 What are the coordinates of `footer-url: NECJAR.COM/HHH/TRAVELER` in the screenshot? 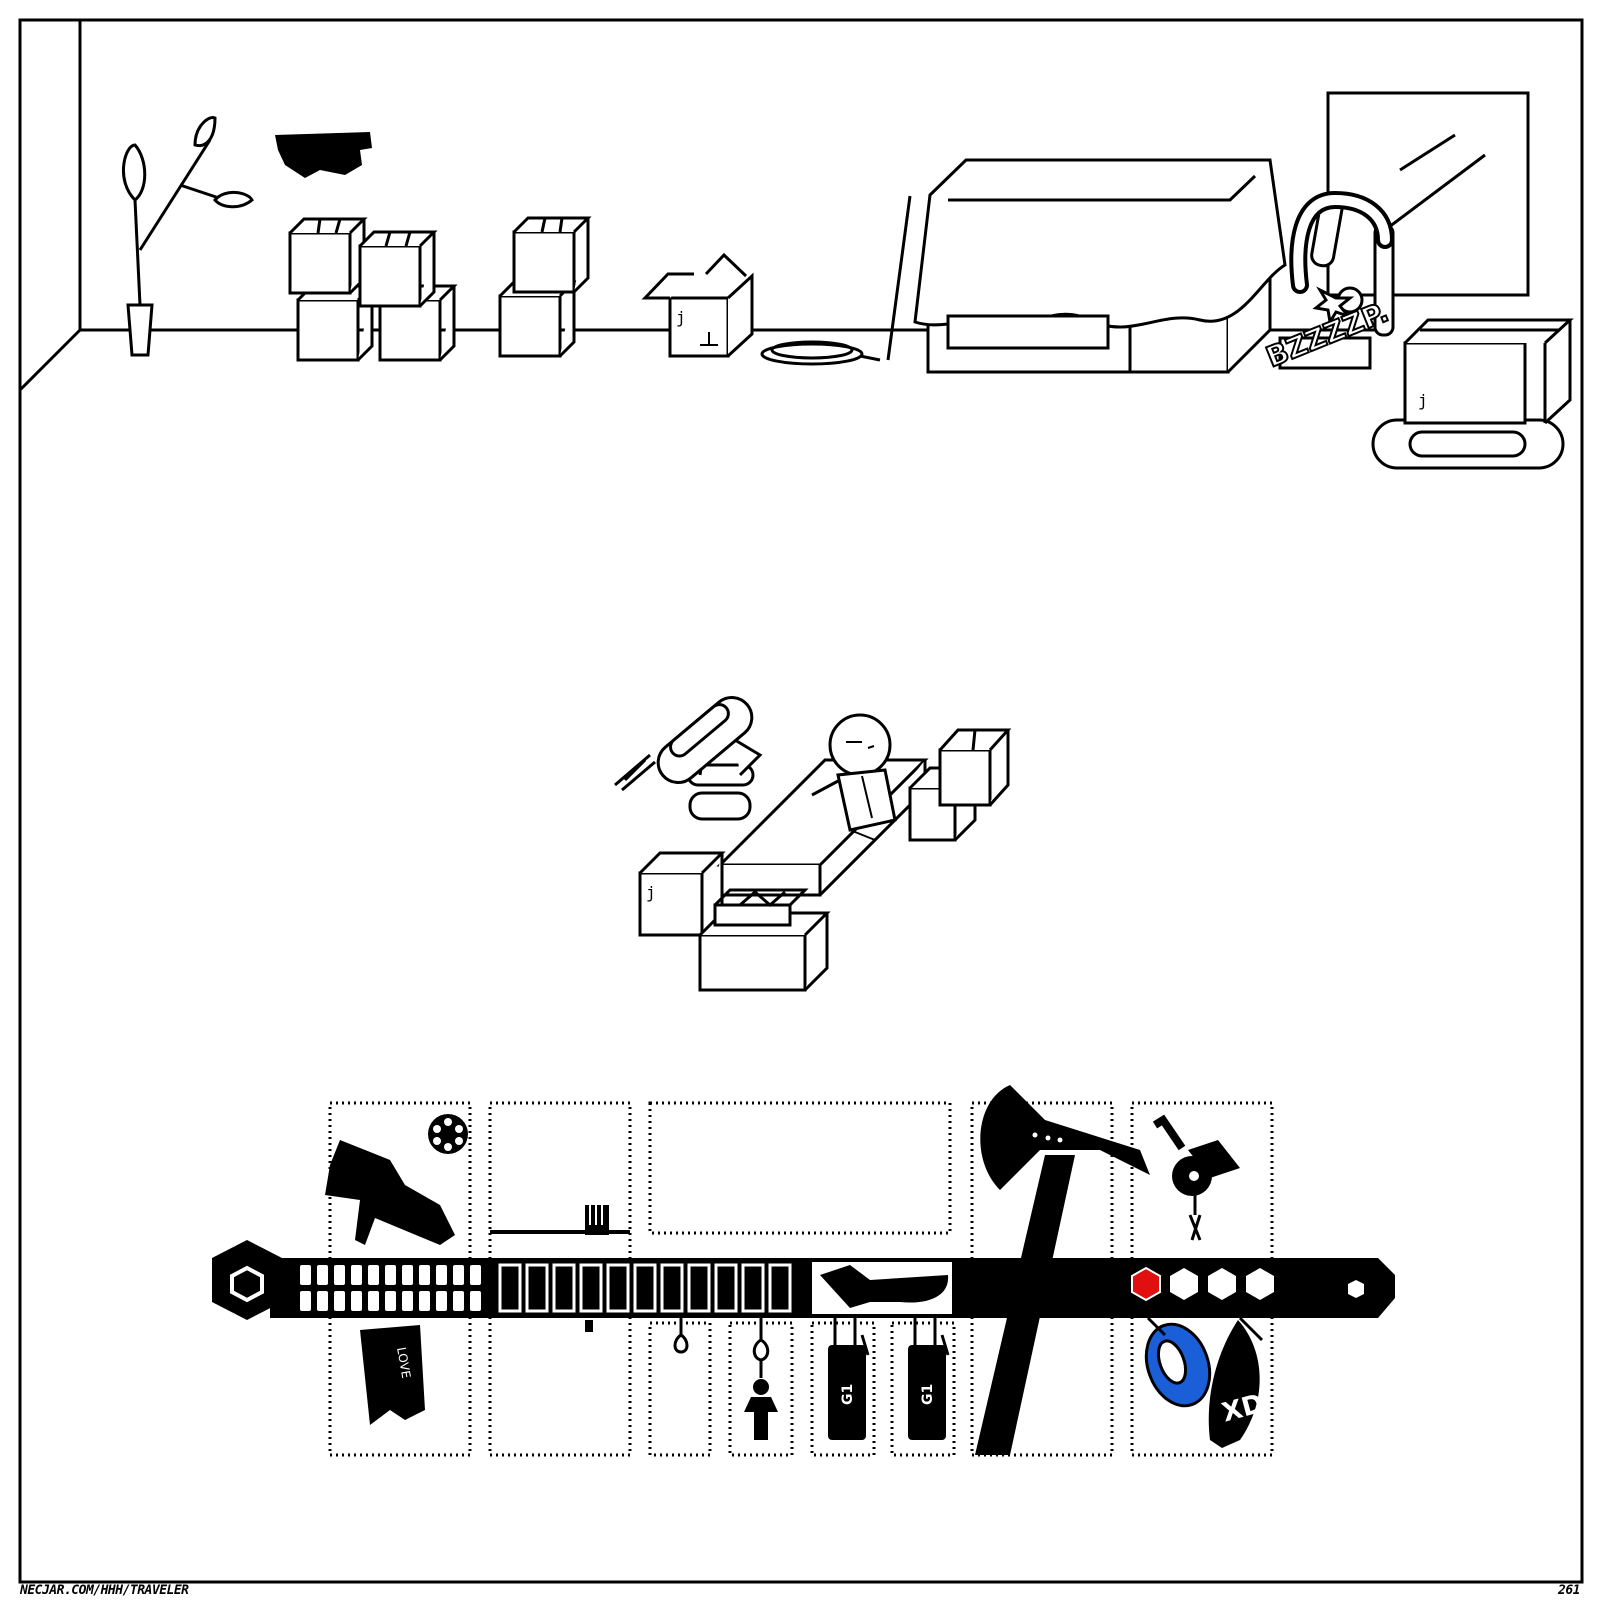 It's located at (104, 1590).